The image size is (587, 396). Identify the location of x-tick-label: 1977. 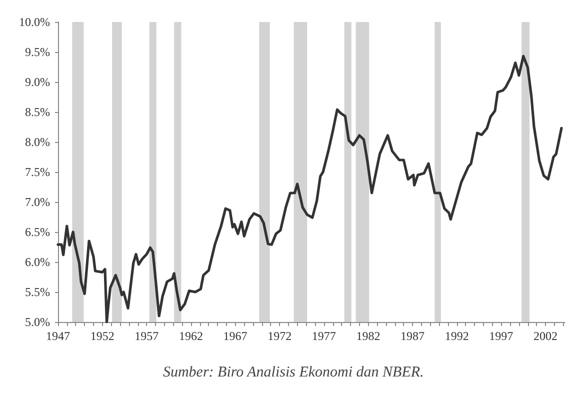
(324, 336).